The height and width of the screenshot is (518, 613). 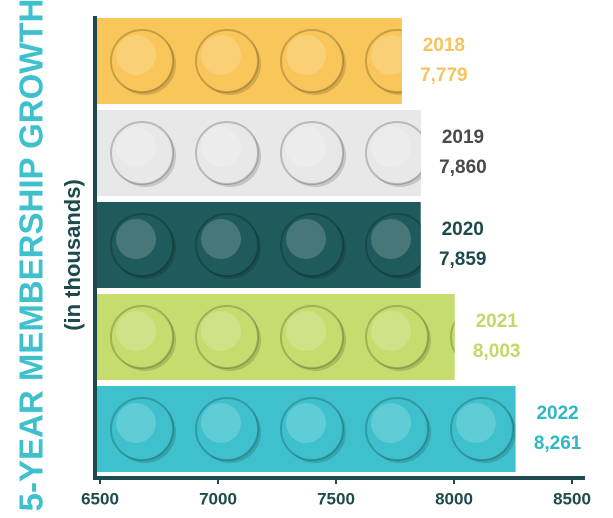 I want to click on chart-subtitle: (in thousands), so click(x=72, y=255).